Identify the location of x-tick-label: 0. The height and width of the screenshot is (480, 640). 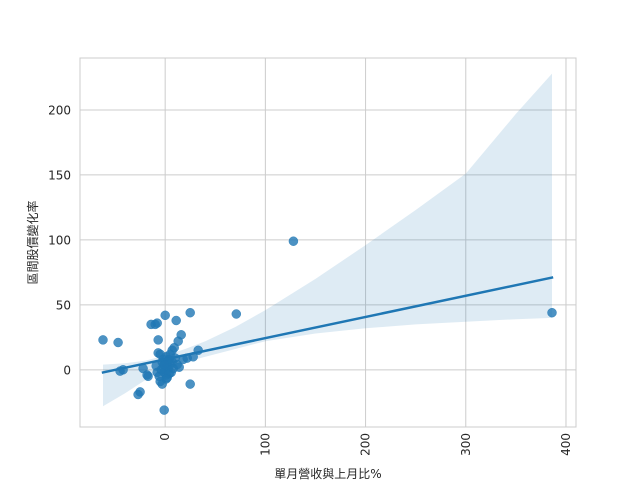
(165, 437).